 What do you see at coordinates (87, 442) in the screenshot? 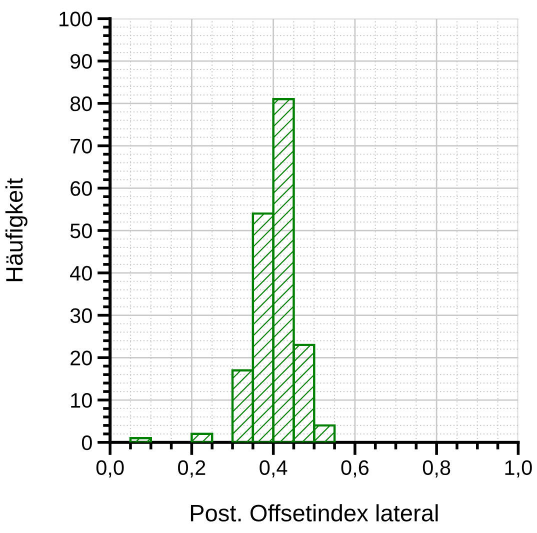
I see `y-tick-label: 0` at bounding box center [87, 442].